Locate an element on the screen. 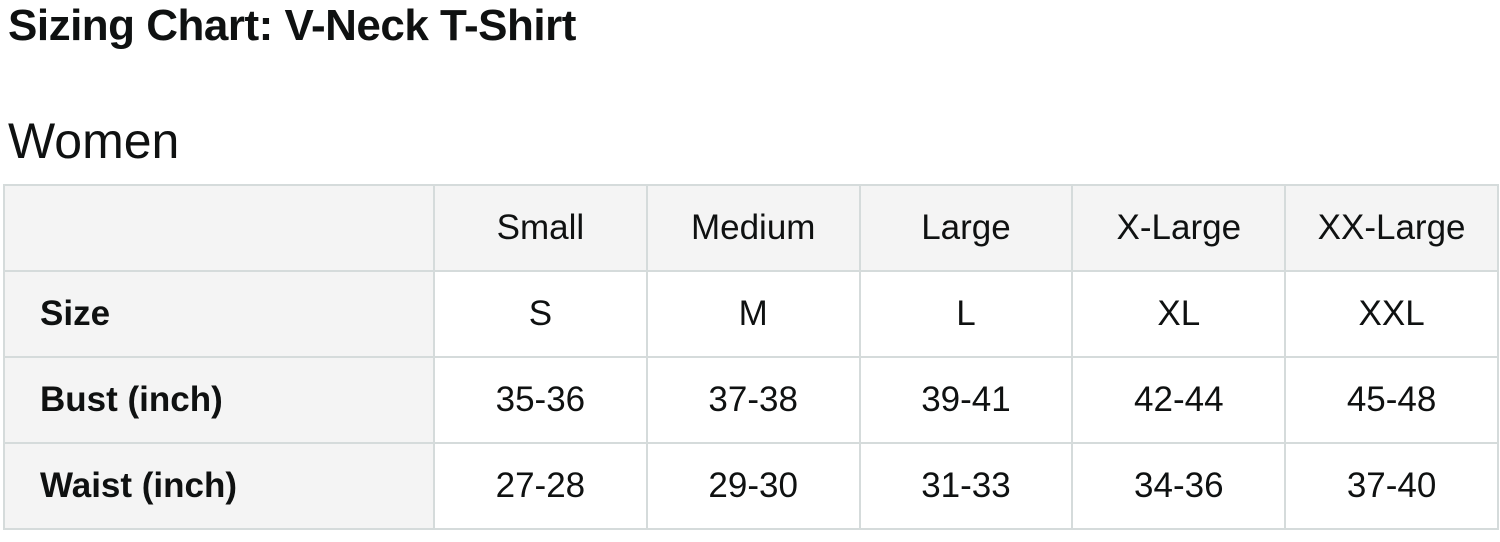 The image size is (1500, 542). column-header-large: Large is located at coordinates (966, 228).